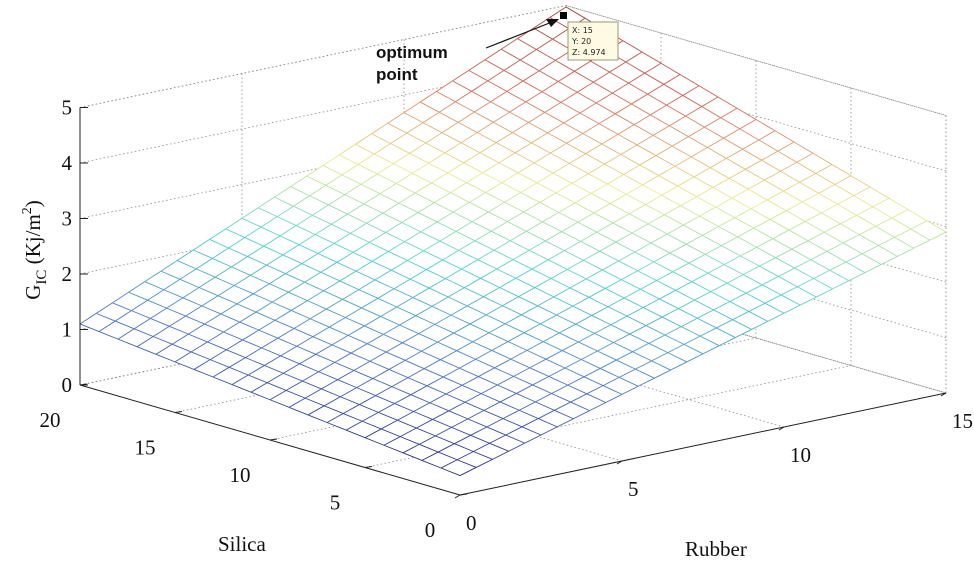 This screenshot has height=567, width=974. What do you see at coordinates (582, 30) in the screenshot?
I see `datatip-x: X: 15` at bounding box center [582, 30].